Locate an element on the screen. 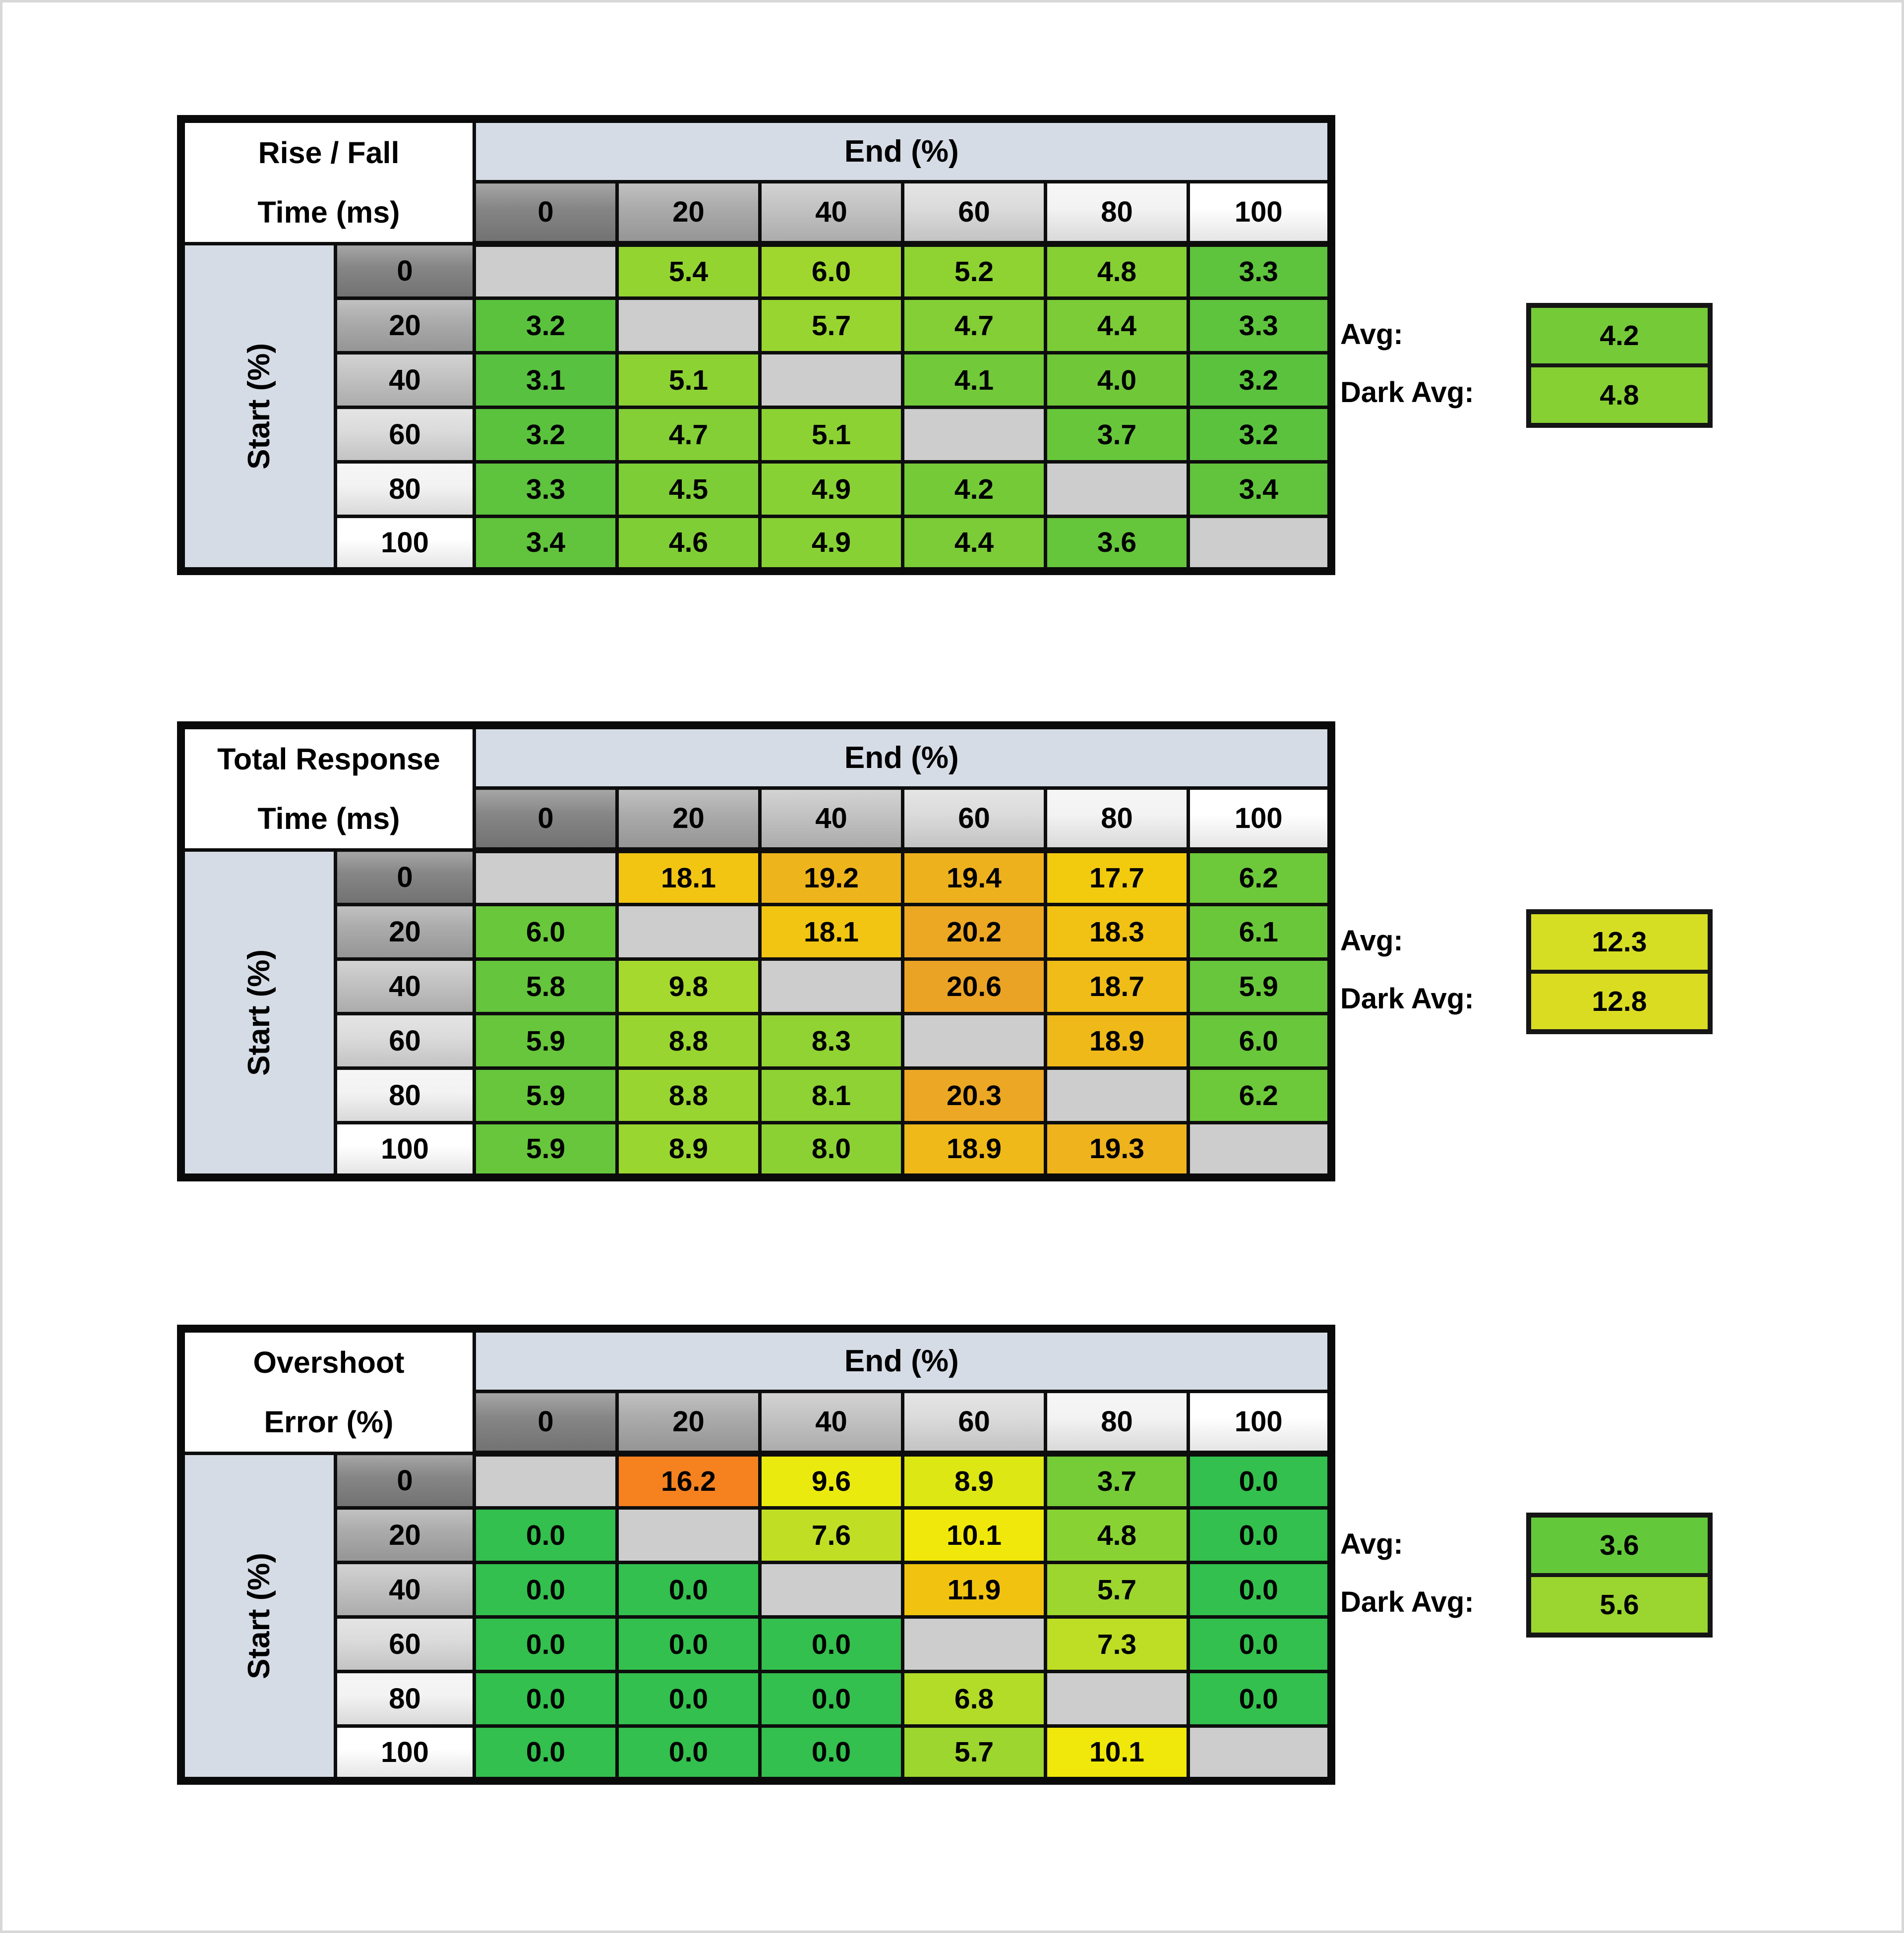  avg-summary-box: 3.6 5.6 is located at coordinates (1619, 1575).